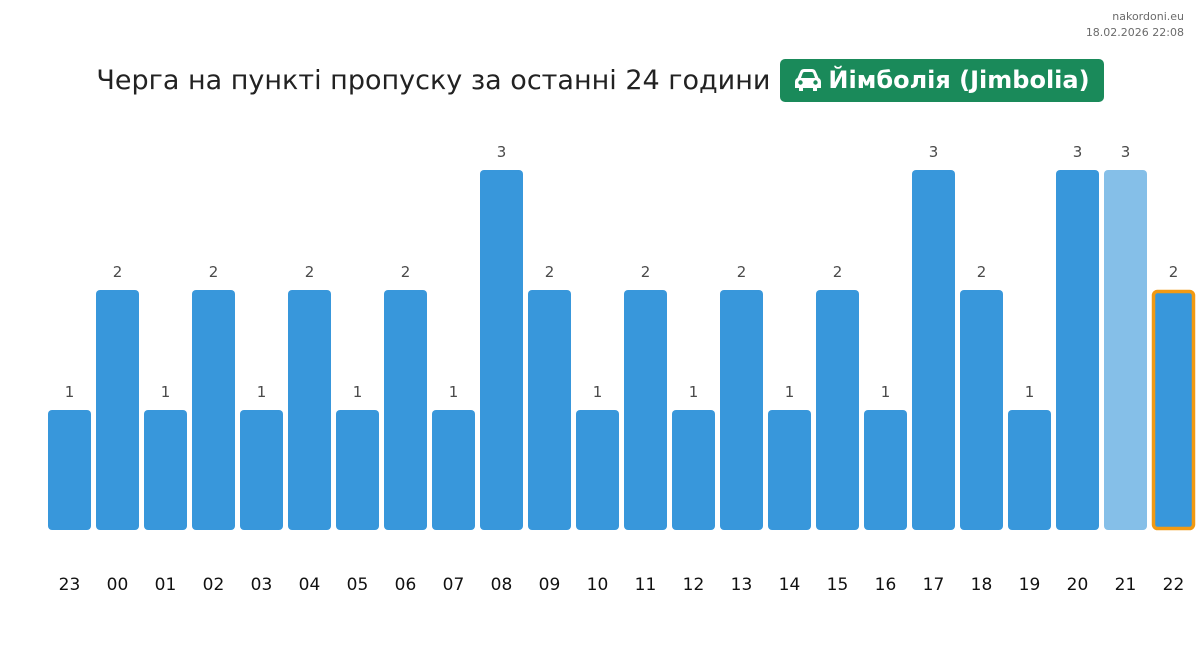 The height and width of the screenshot is (651, 1200). Describe the element at coordinates (646, 585) in the screenshot. I see `category-label-11: 11` at that location.